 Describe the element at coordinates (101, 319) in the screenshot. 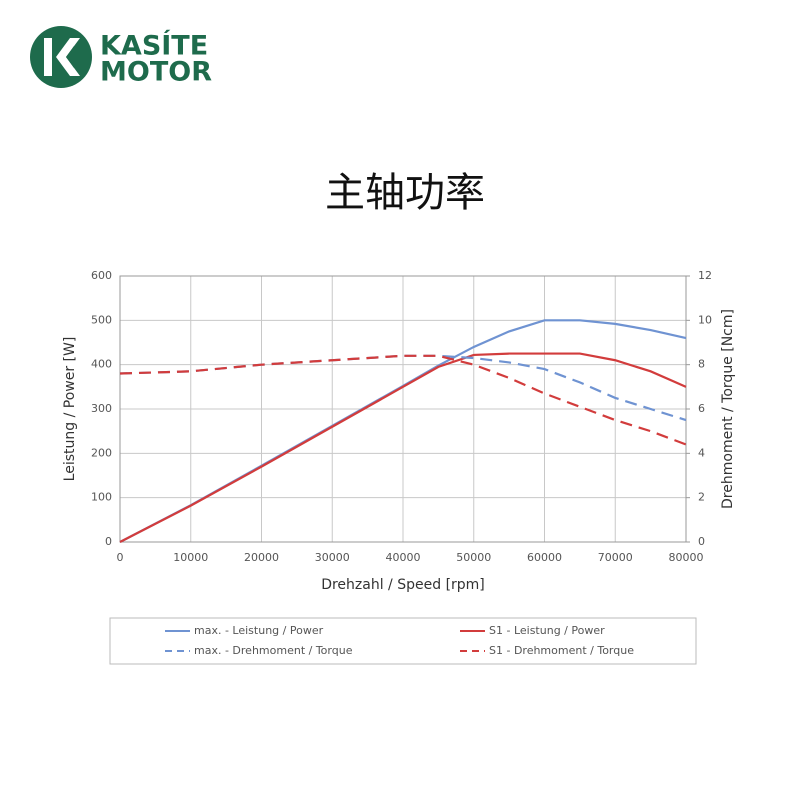

I see `y-tick-label: 500` at that location.